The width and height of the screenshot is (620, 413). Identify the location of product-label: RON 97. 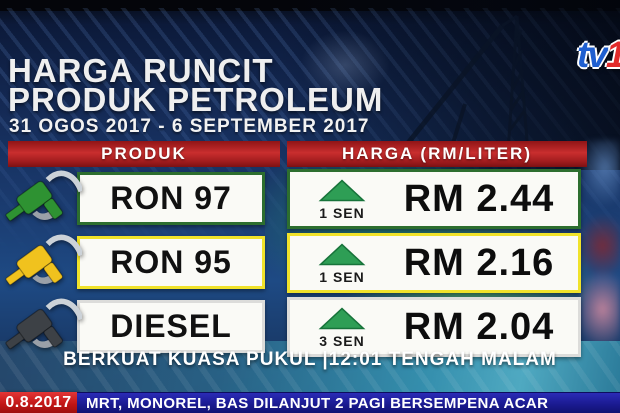
(171, 198).